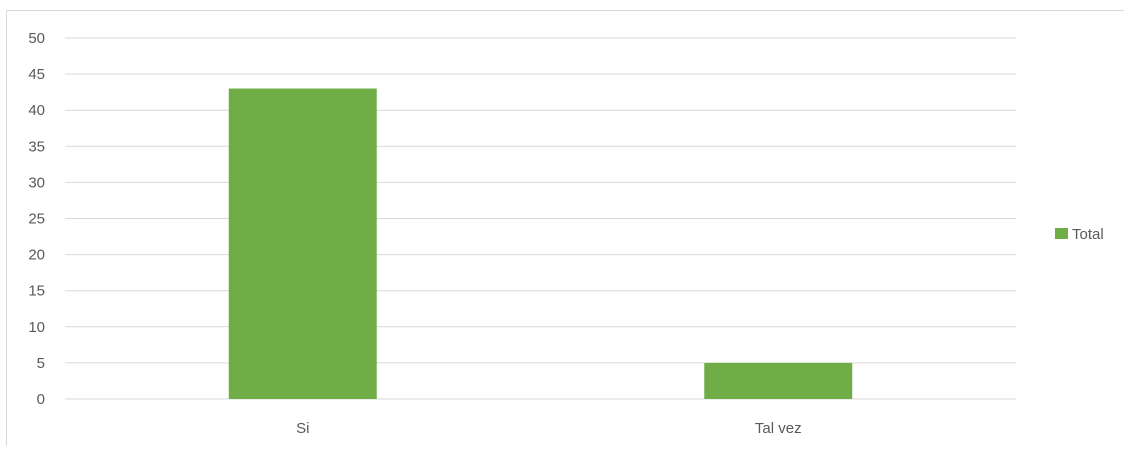 This screenshot has height=452, width=1130. I want to click on bar-tal-vez, so click(778, 380).